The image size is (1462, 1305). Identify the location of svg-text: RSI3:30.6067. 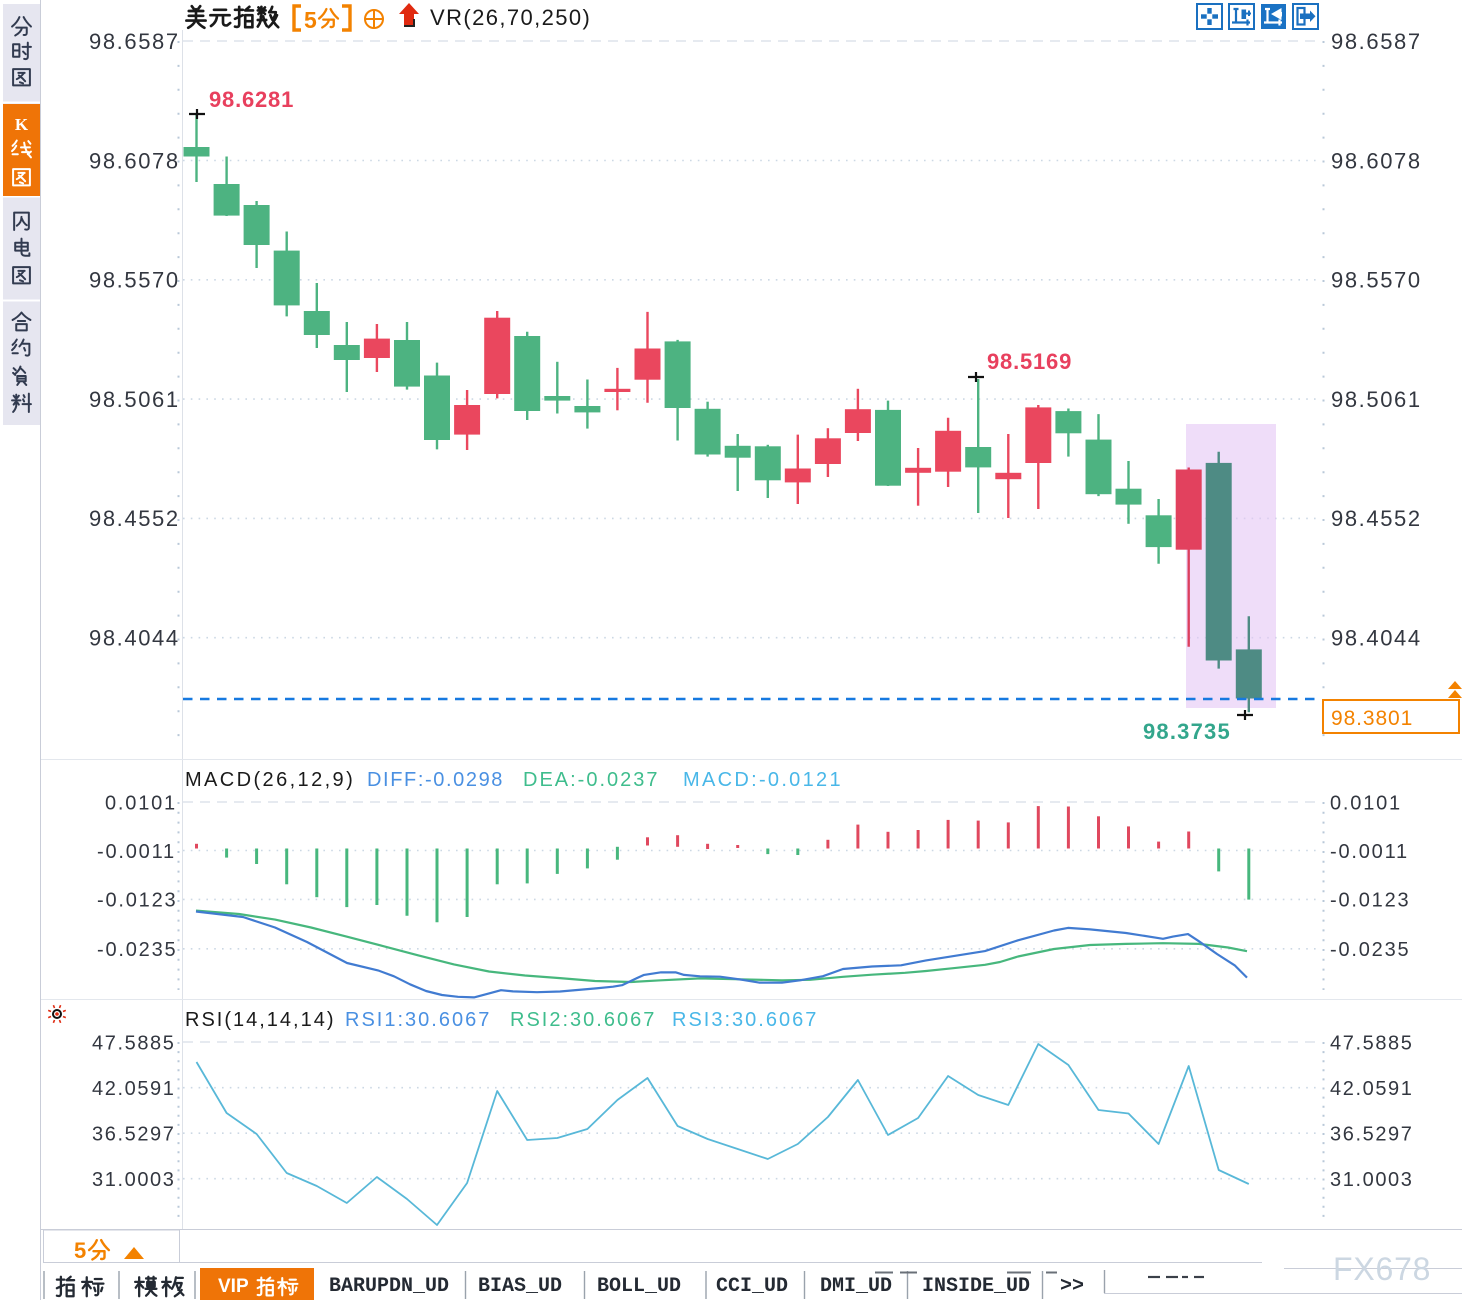
(745, 1020).